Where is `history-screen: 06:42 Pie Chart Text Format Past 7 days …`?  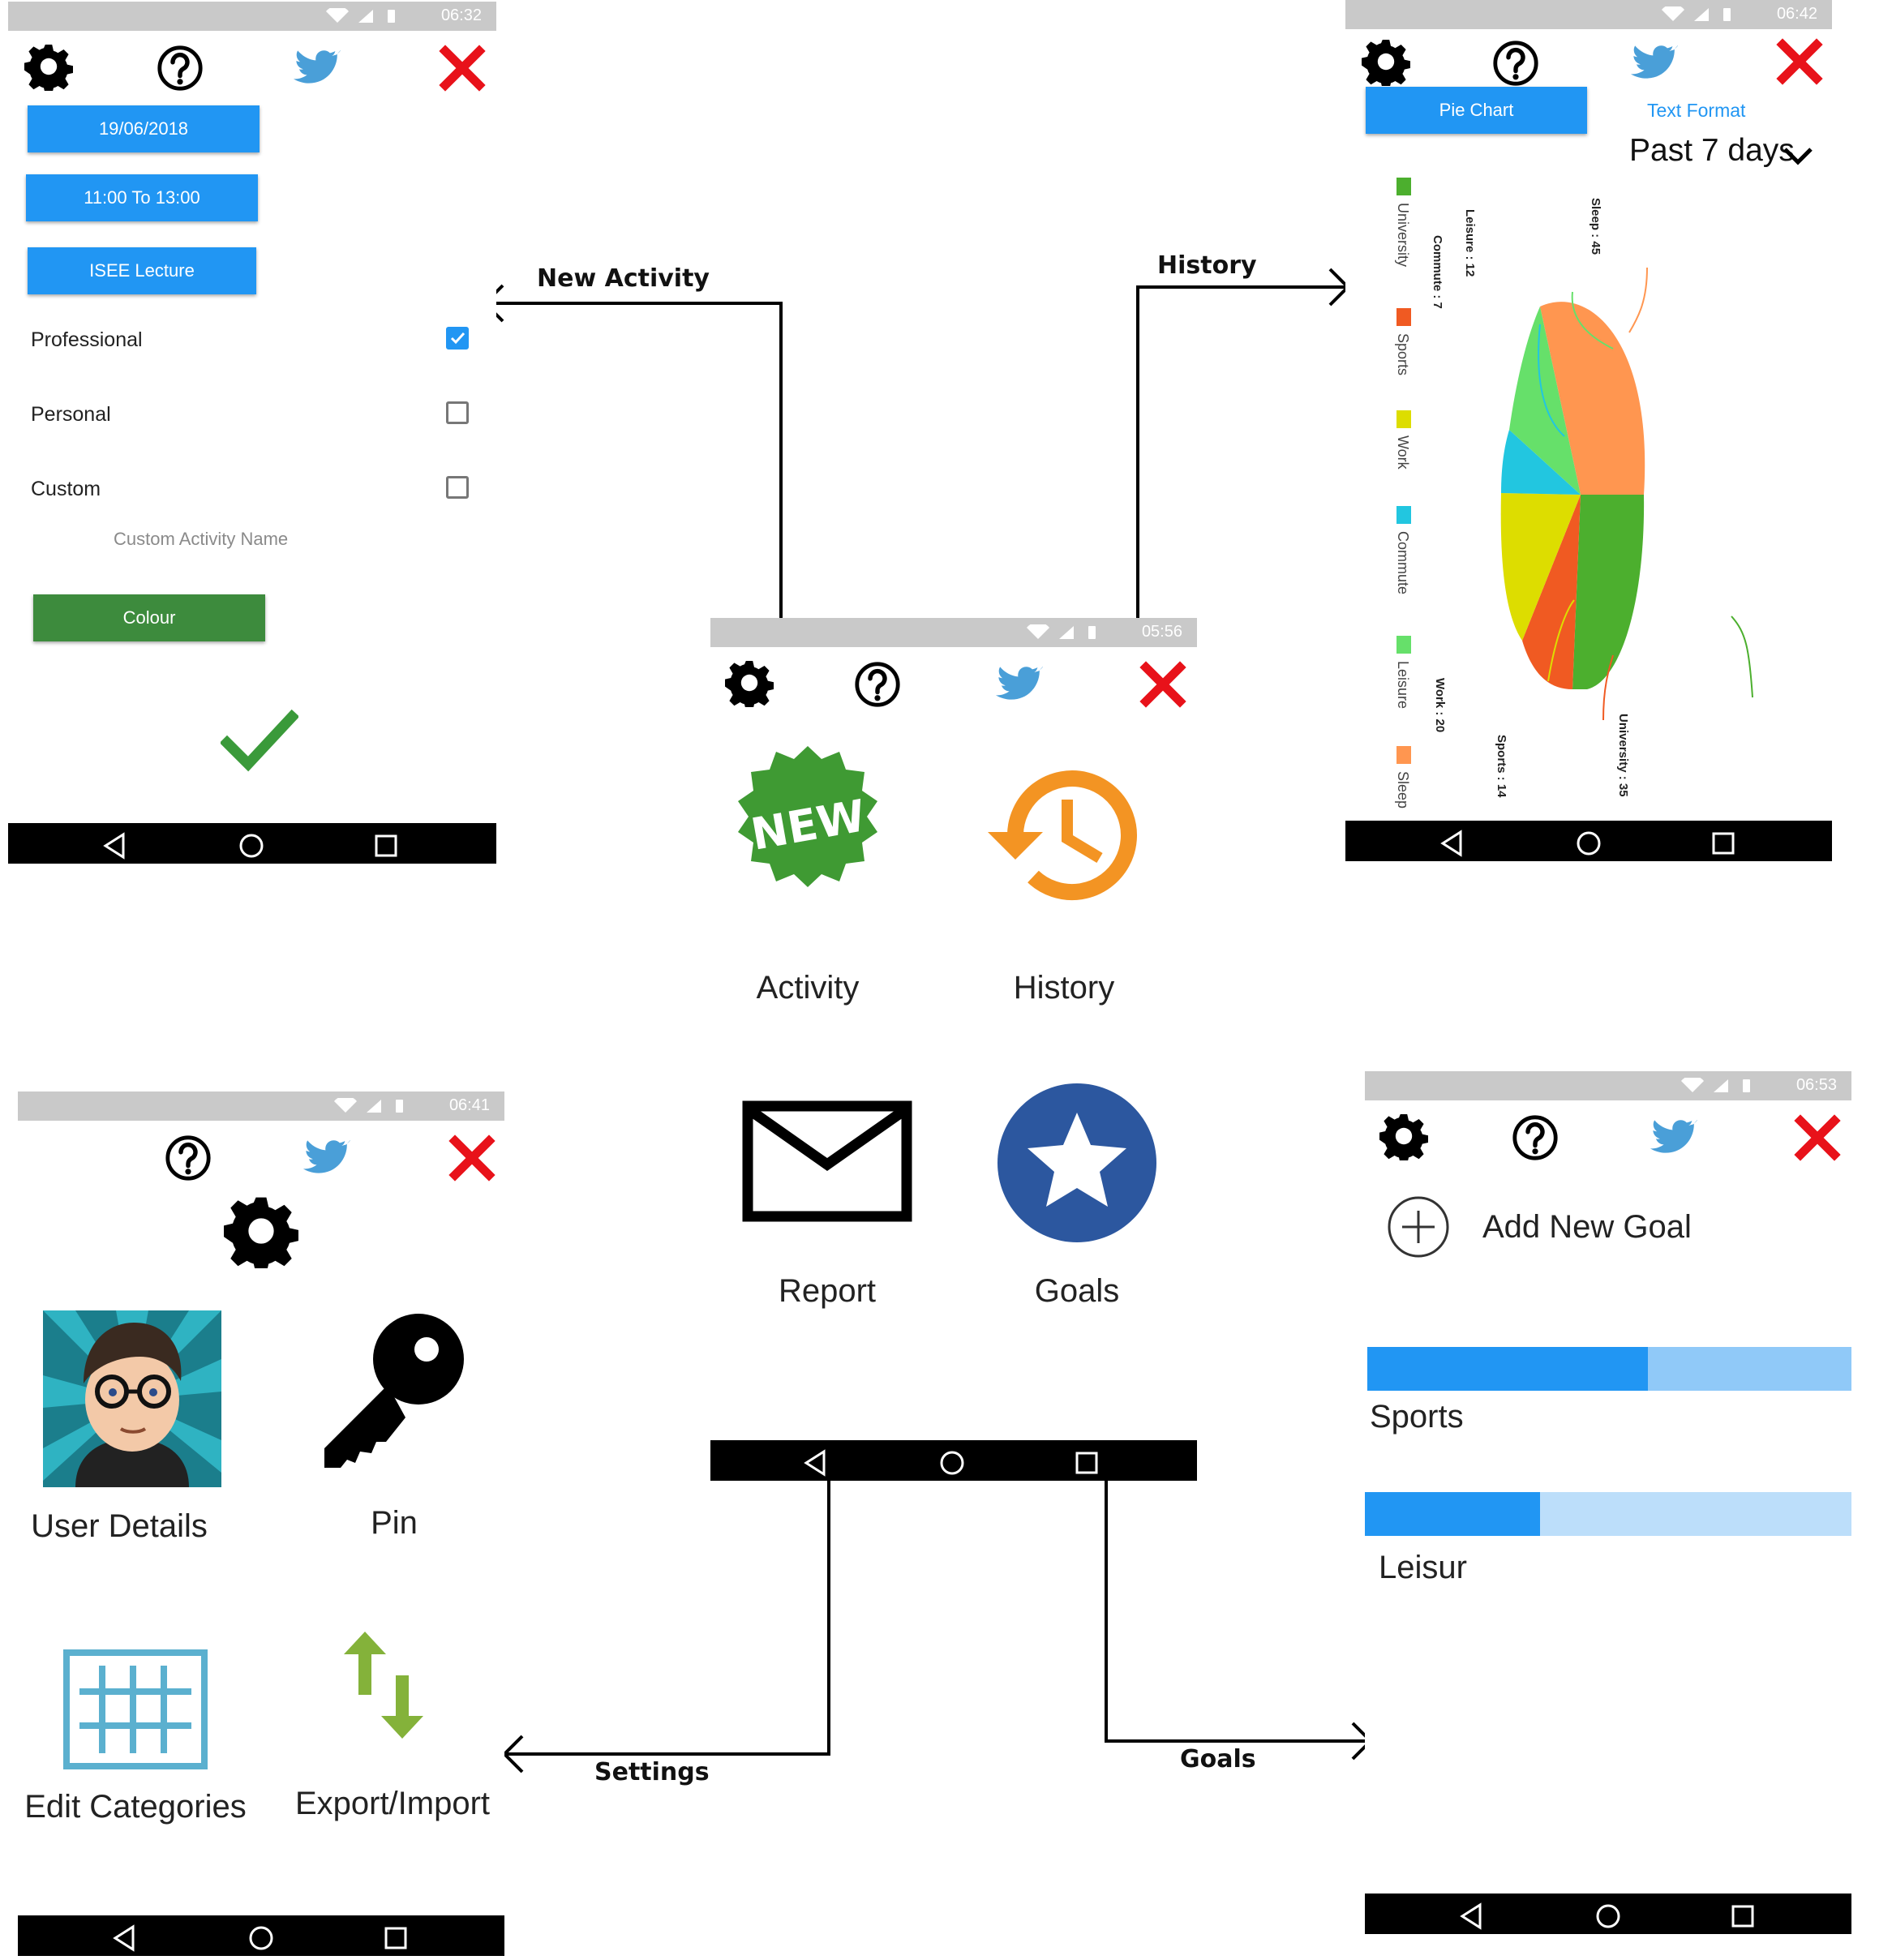
history-screen: 06:42 Pie Chart Text Format Past 7 days … is located at coordinates (1588, 431).